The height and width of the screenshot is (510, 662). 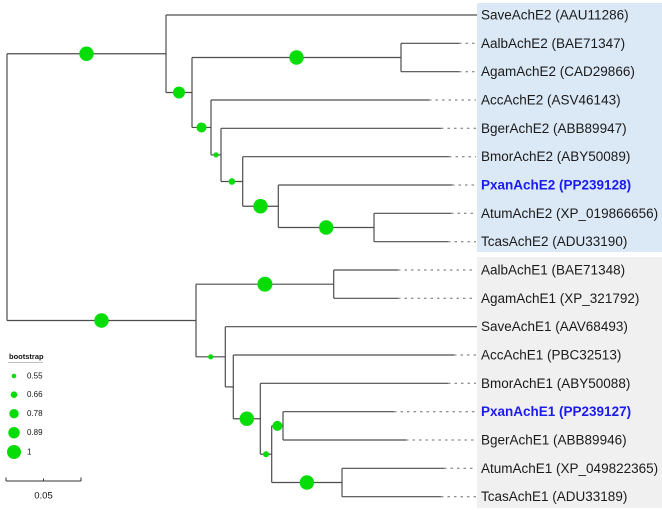 I want to click on legend-value: 1, so click(x=29, y=452).